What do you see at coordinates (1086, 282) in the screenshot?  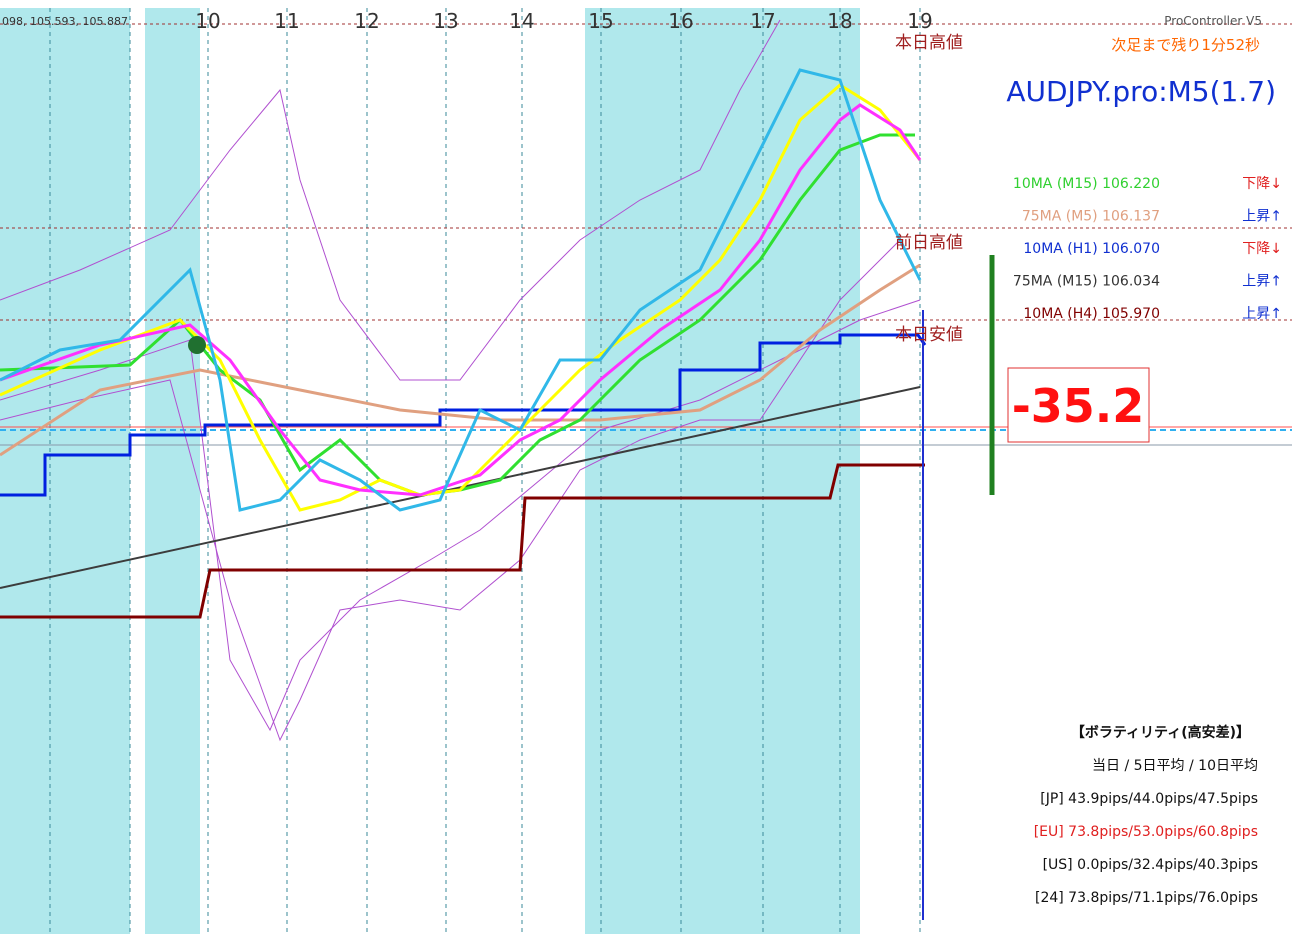 I see `ma-label: 75MA (M15) 106.034` at bounding box center [1086, 282].